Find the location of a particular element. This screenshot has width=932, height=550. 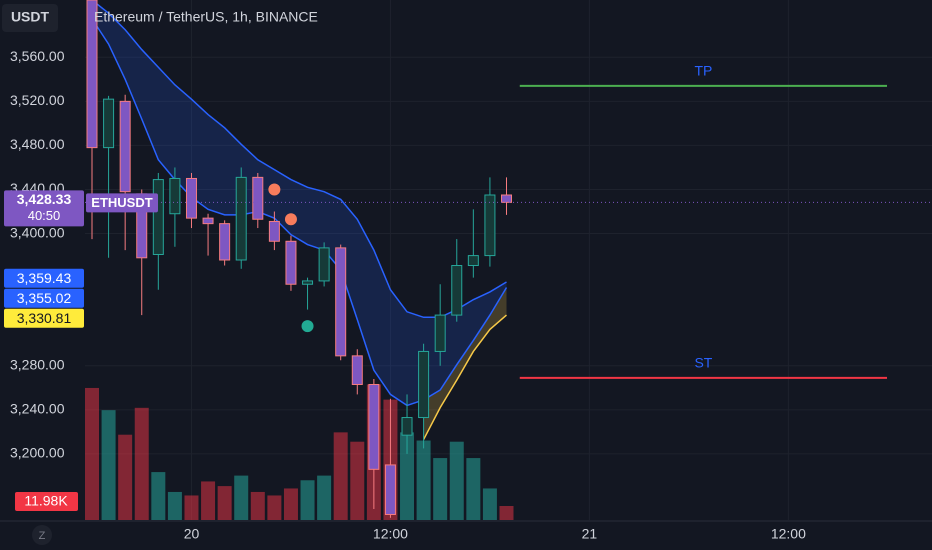

x-tick-label: 21 is located at coordinates (590, 534).